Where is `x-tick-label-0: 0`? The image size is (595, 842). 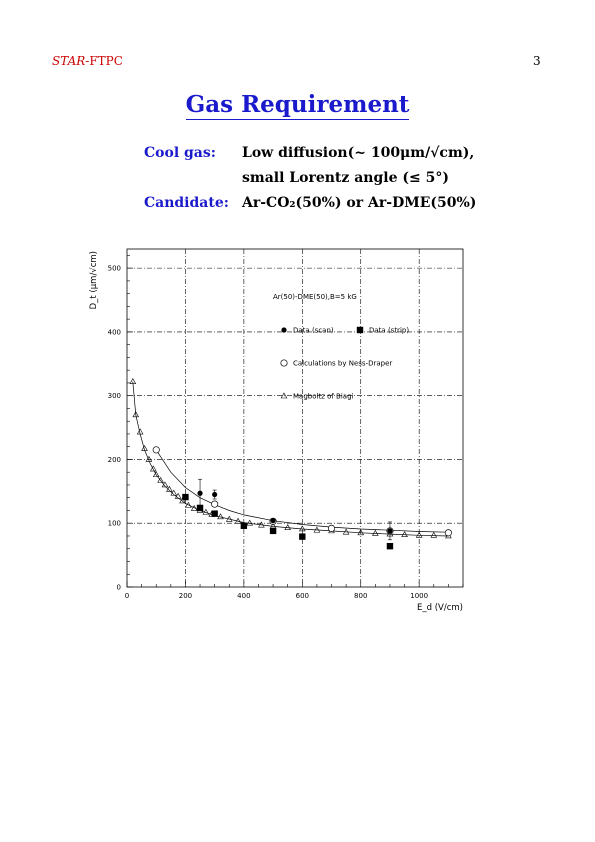 x-tick-label-0: 0 is located at coordinates (127, 596).